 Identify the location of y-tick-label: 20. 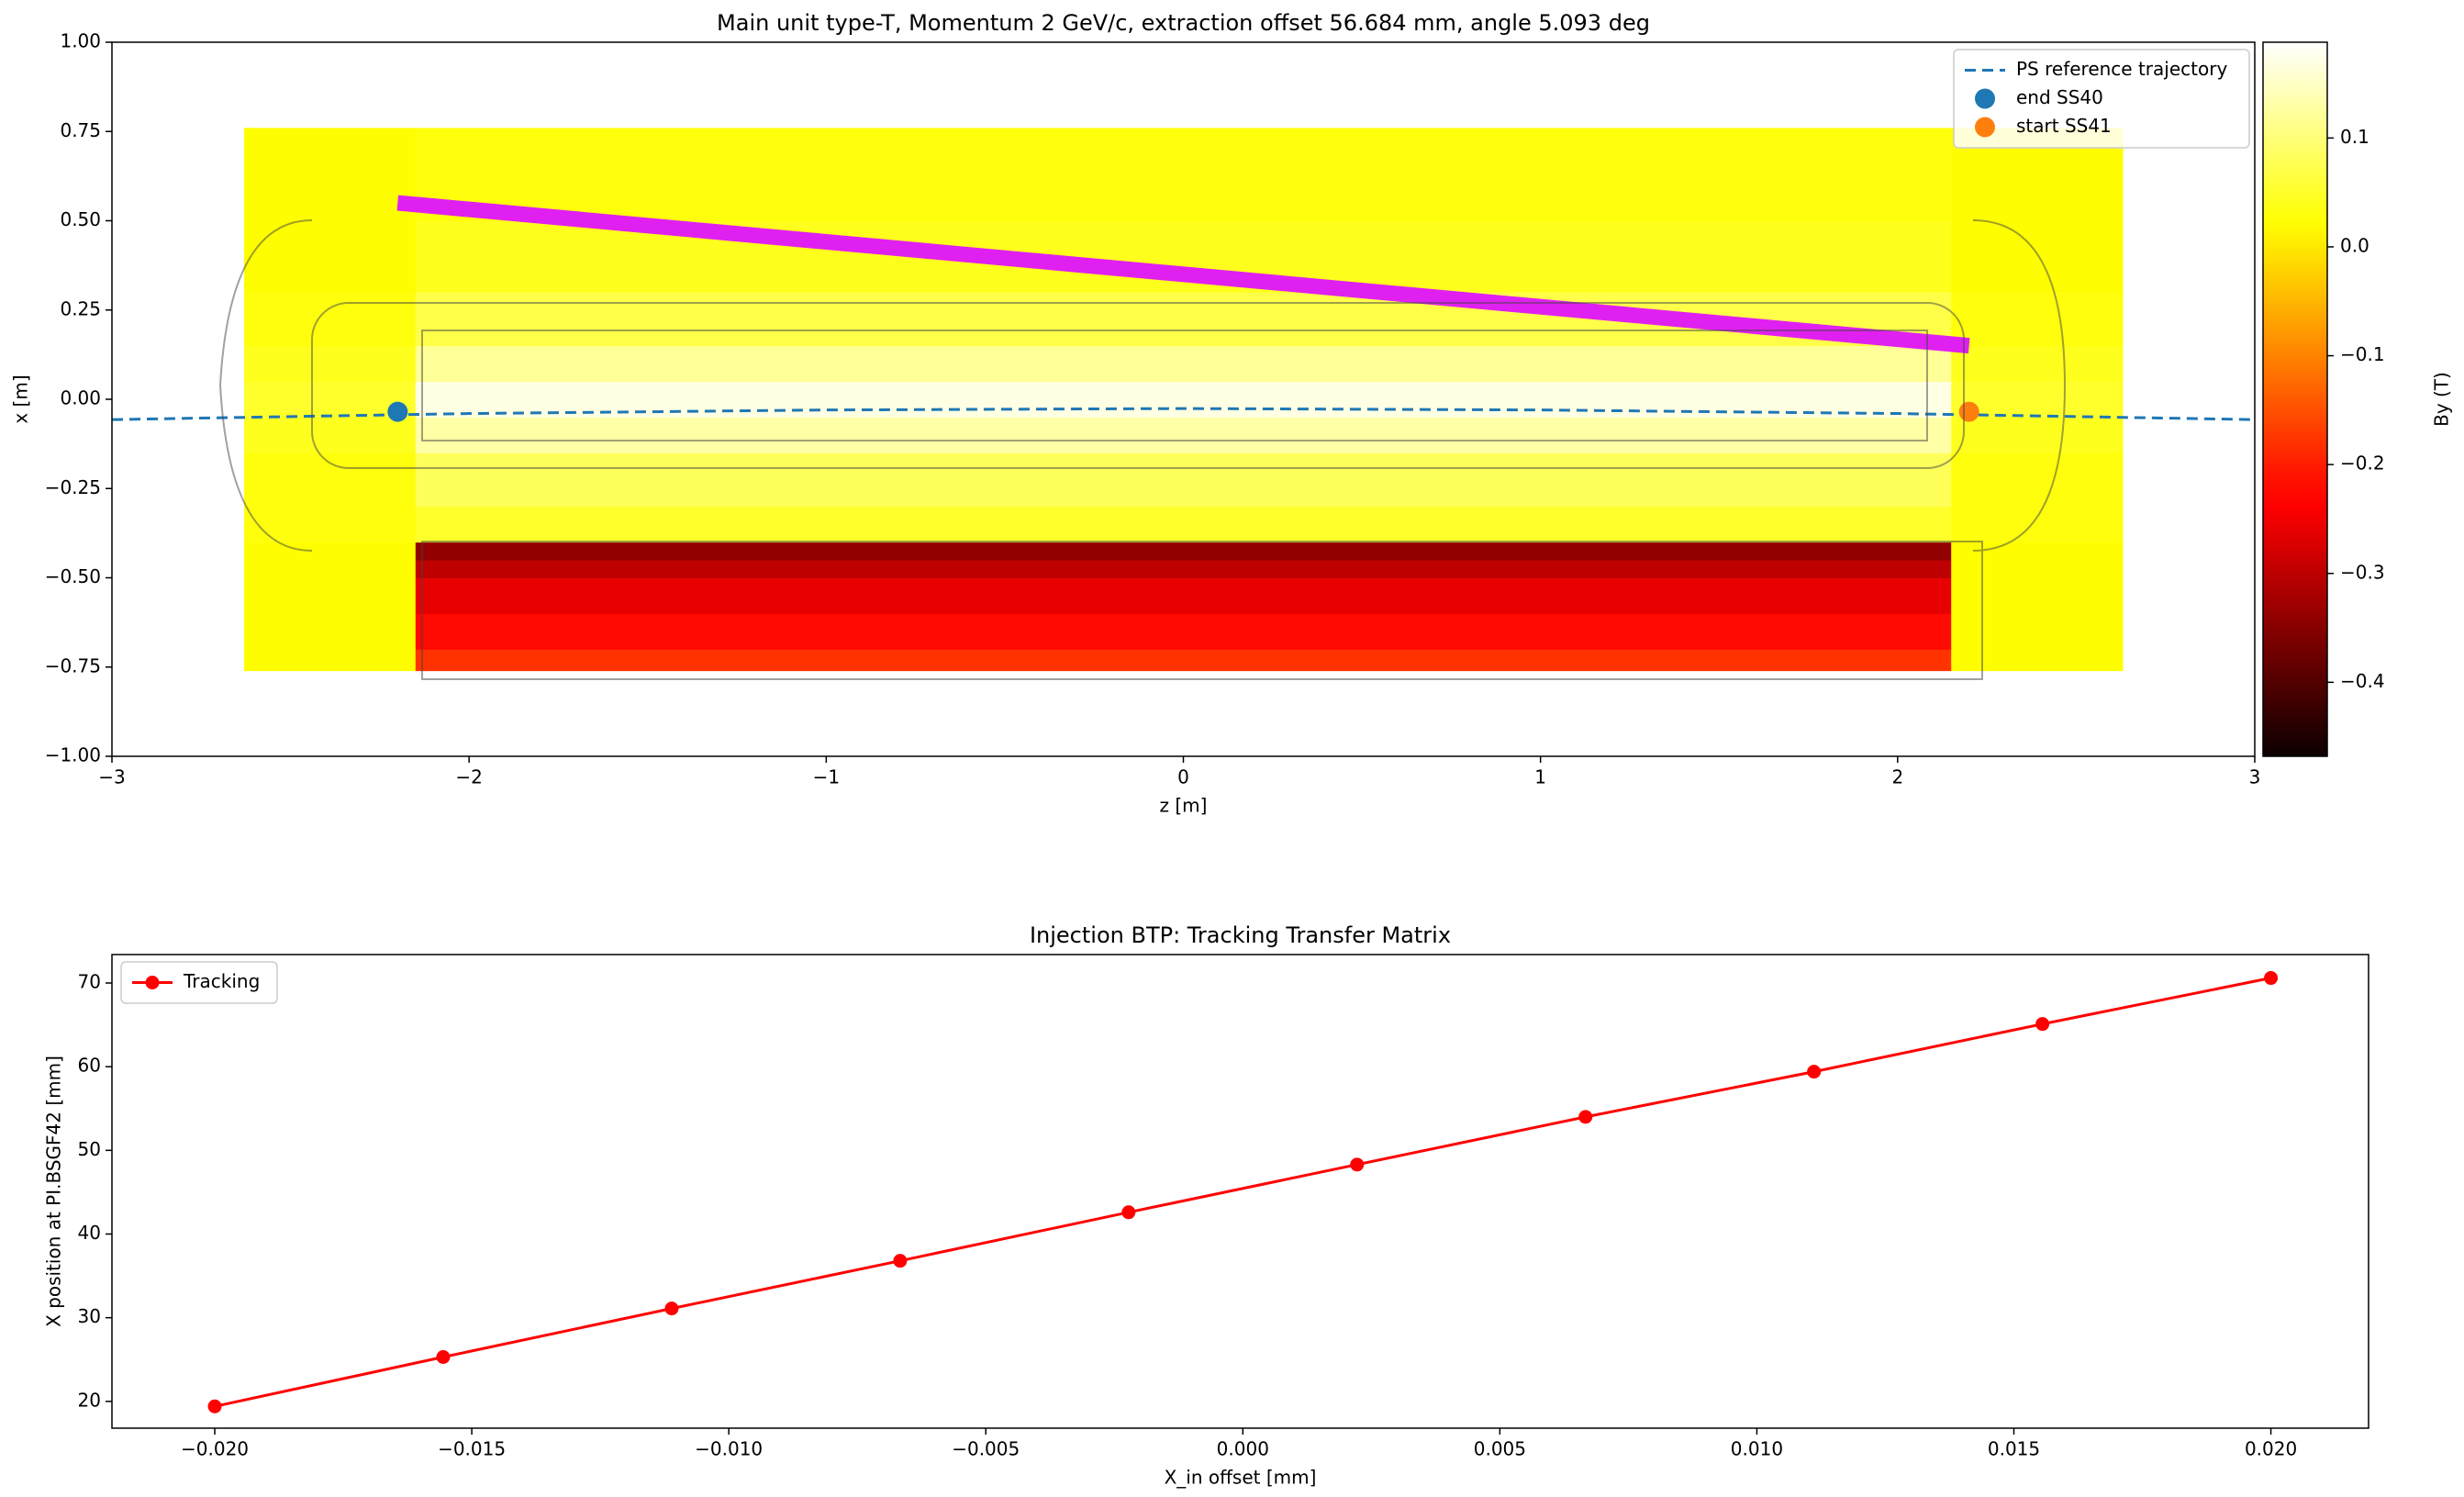
(90, 1400).